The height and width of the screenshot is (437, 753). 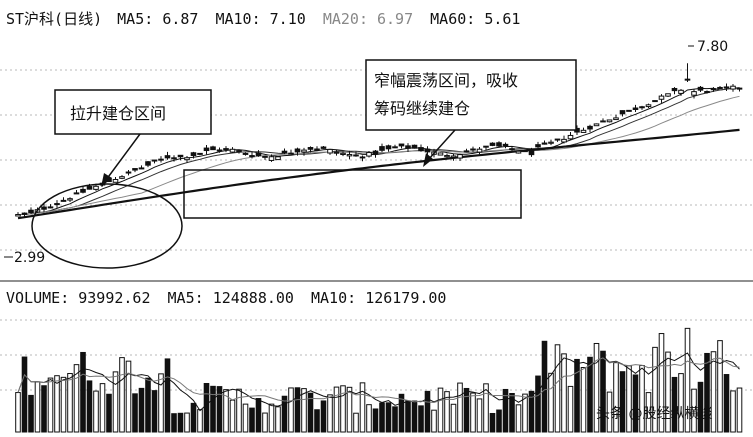 What do you see at coordinates (502, 19) in the screenshot?
I see `ma60-value: 5.61` at bounding box center [502, 19].